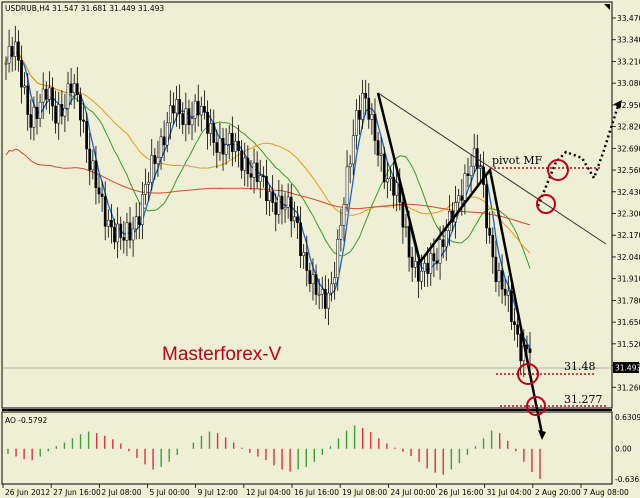  I want to click on y-tick-label: 32.560, so click(628, 170).